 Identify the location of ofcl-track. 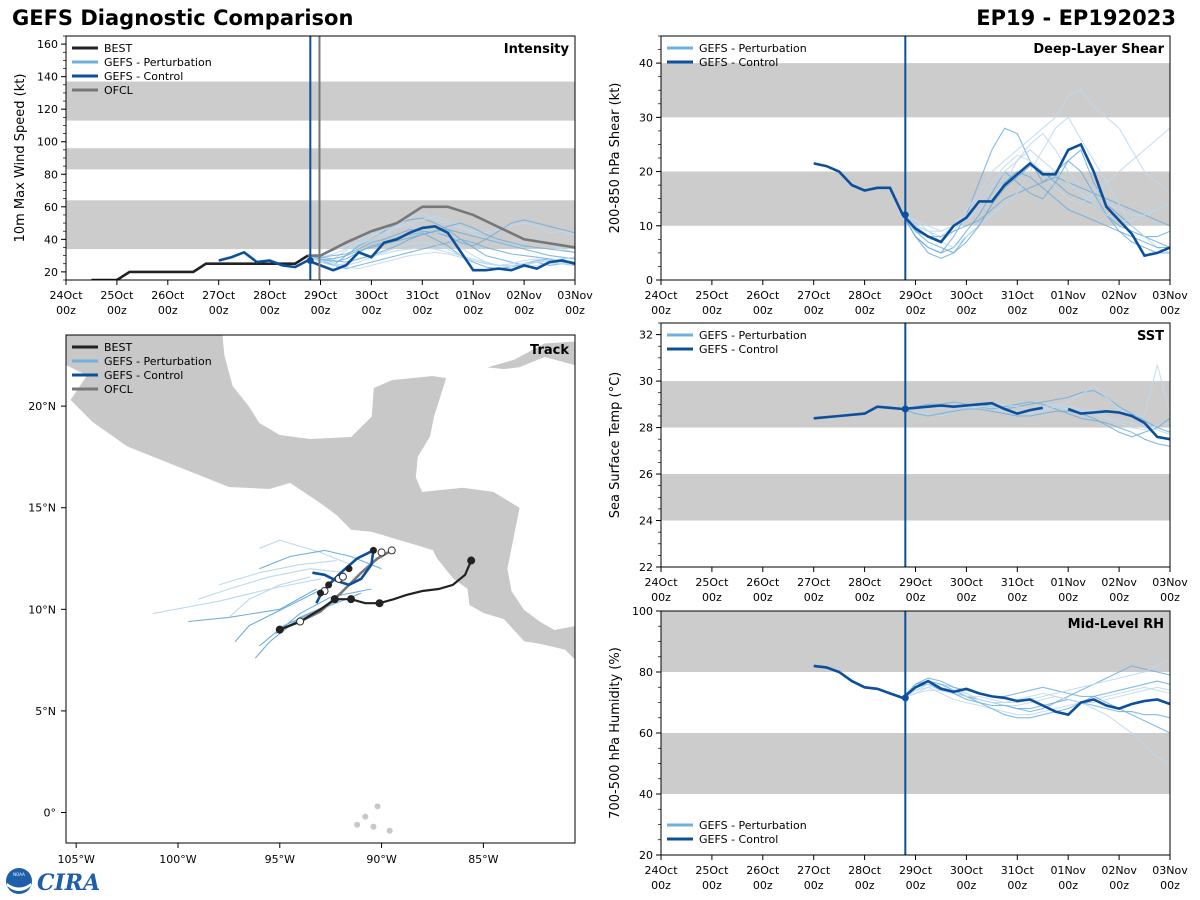
(336, 590).